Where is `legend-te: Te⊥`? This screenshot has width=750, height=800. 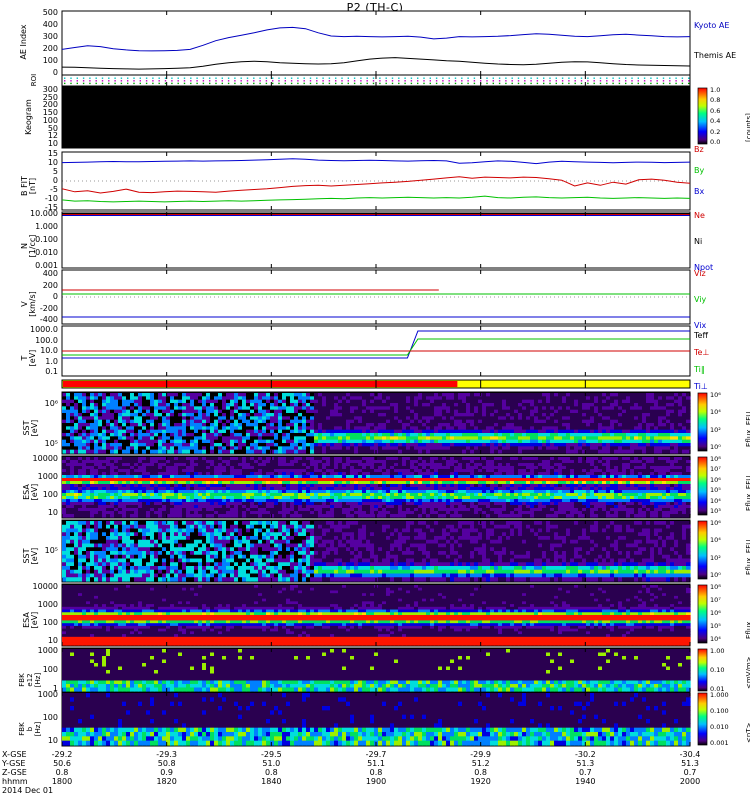
legend-te: Te⊥ is located at coordinates (702, 352).